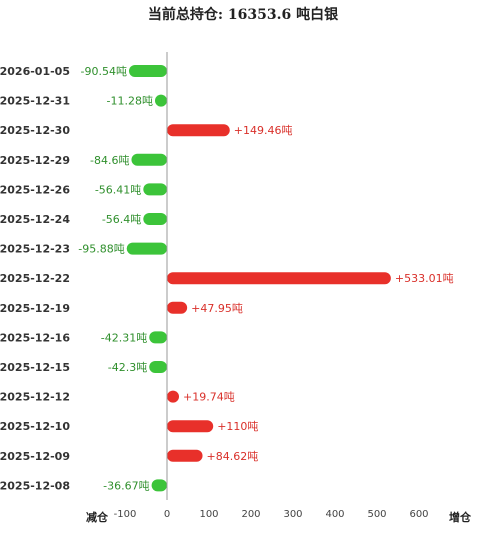  Describe the element at coordinates (418, 514) in the screenshot. I see `x-tick-label: 600` at that location.